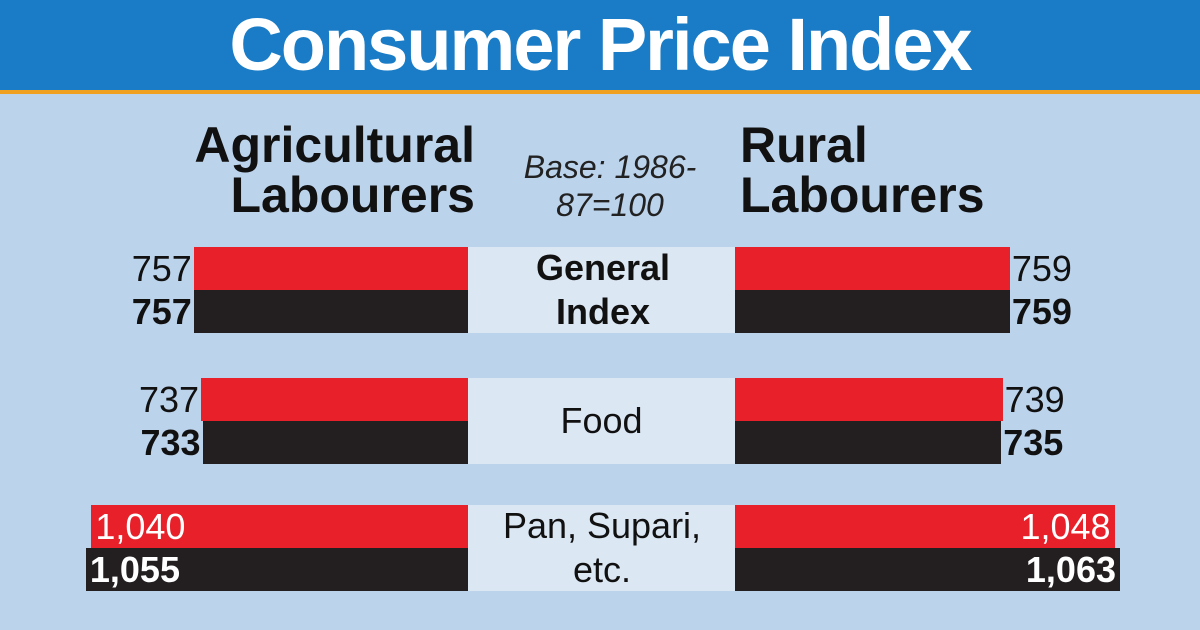 The width and height of the screenshot is (1200, 630). What do you see at coordinates (1034, 399) in the screenshot?
I see `value-label: 739` at bounding box center [1034, 399].